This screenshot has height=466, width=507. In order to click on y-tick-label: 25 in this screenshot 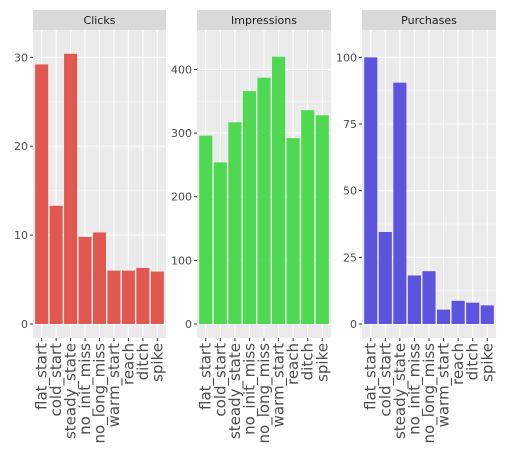, I will do `click(350, 257)`.